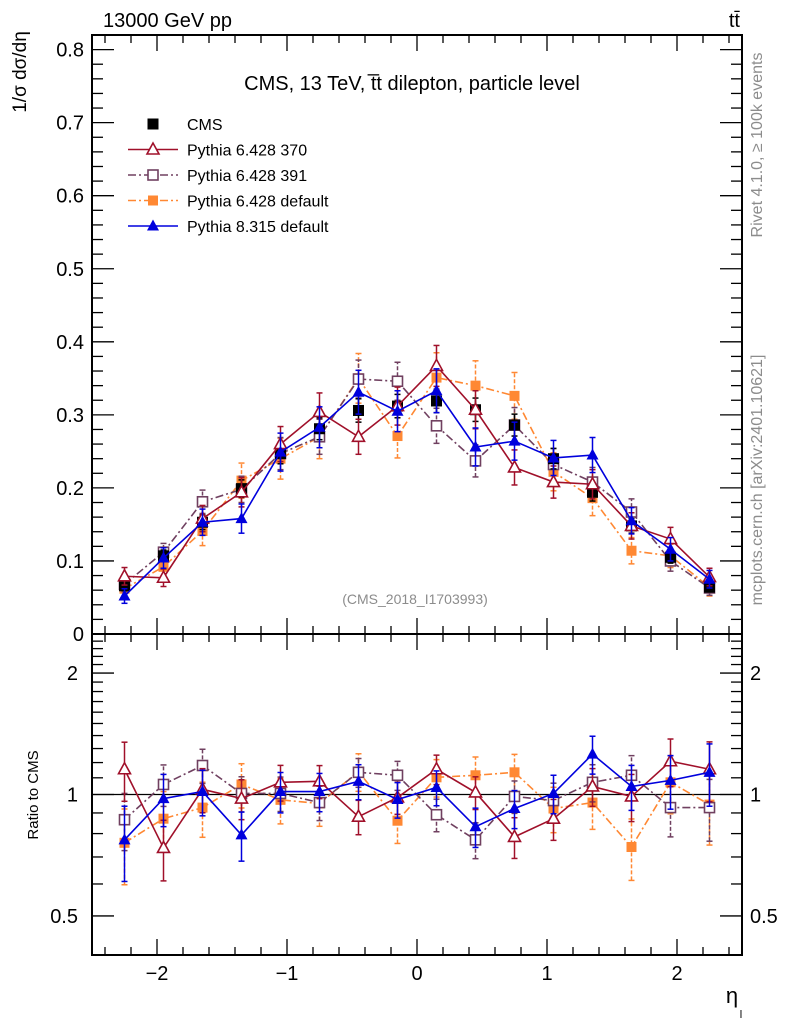  Describe the element at coordinates (70, 270) in the screenshot. I see `y-tick-label-main: 0.5` at that location.